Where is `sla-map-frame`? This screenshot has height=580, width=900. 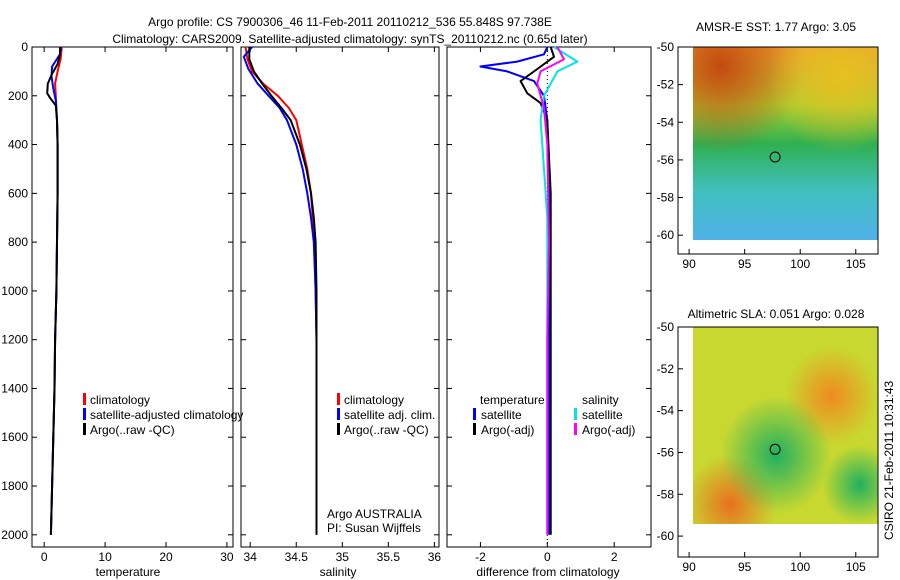
sla-map-frame is located at coordinates (778, 442).